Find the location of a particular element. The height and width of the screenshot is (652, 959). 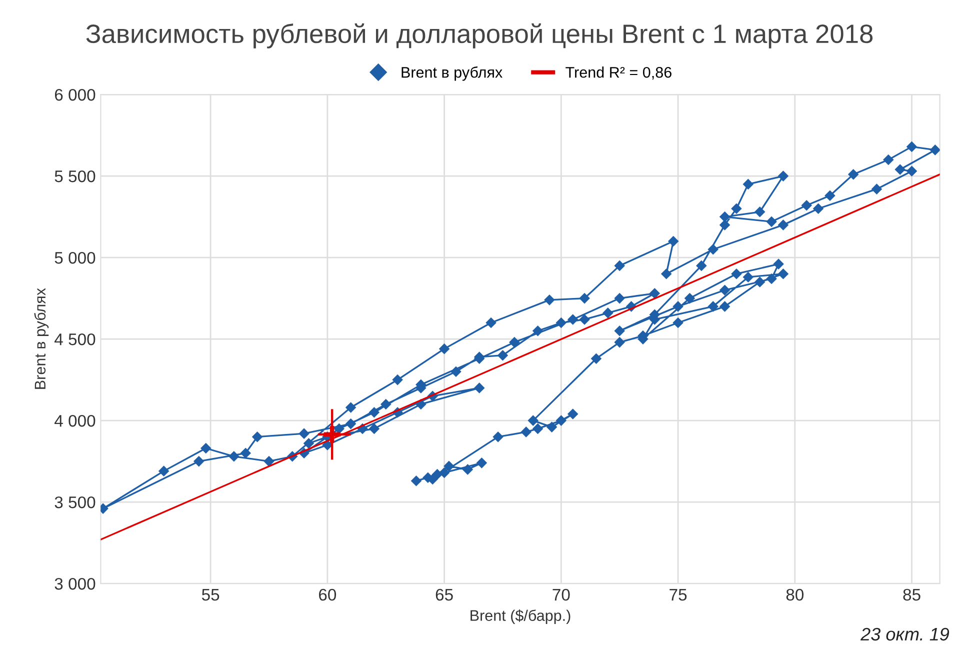

x-tick-label: 55 is located at coordinates (211, 595).